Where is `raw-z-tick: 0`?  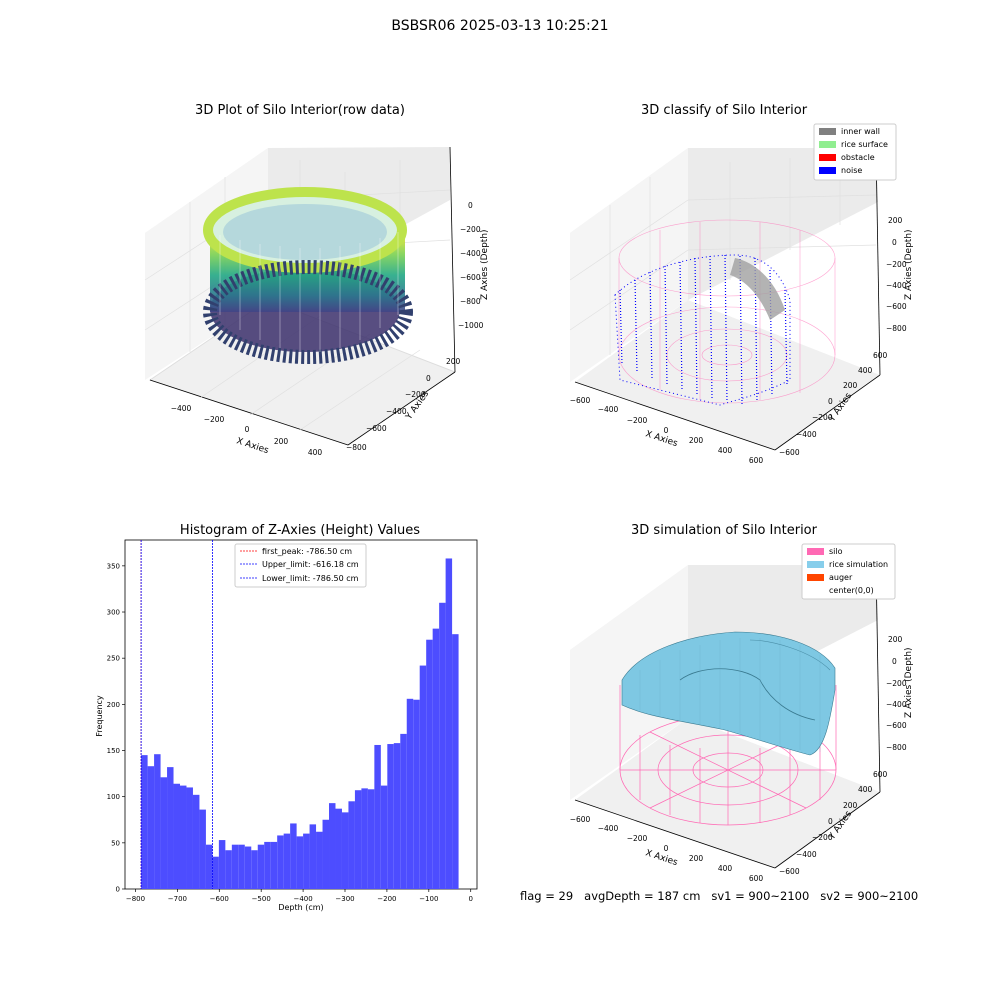
raw-z-tick: 0 is located at coordinates (470, 205).